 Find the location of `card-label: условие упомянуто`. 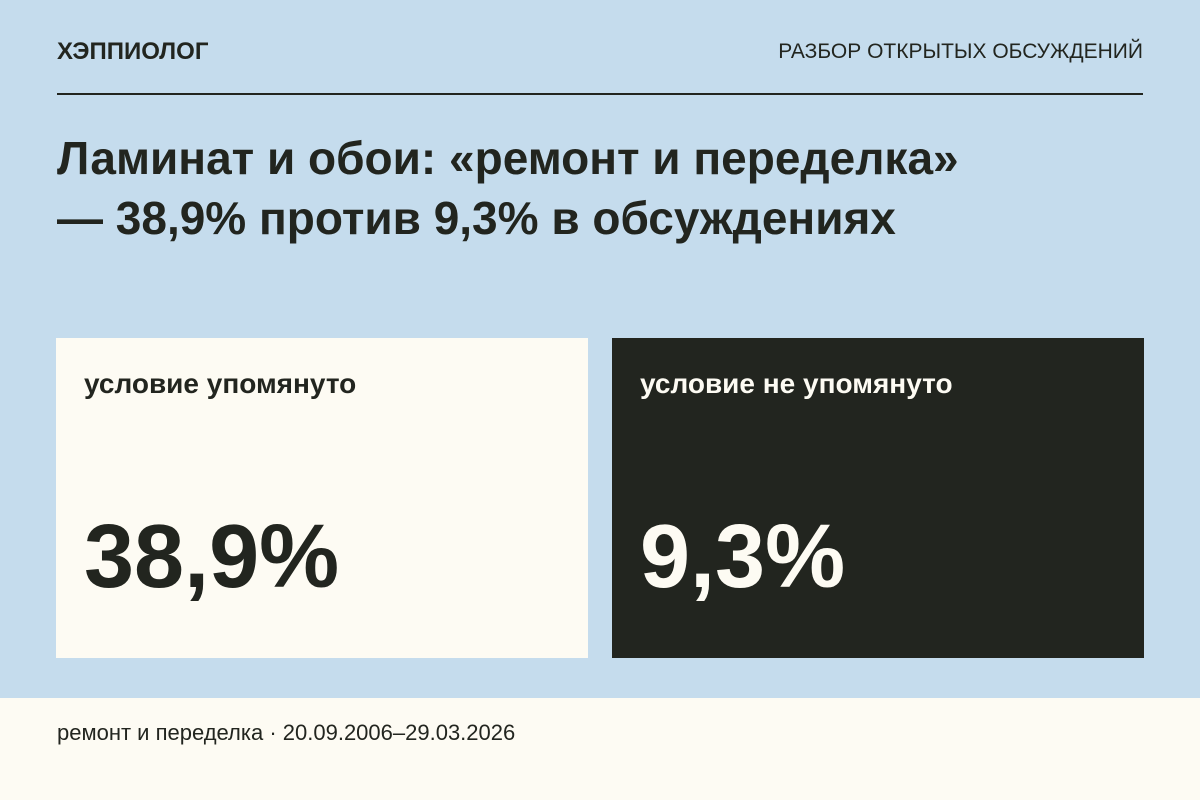

card-label: условие упомянуто is located at coordinates (220, 383).